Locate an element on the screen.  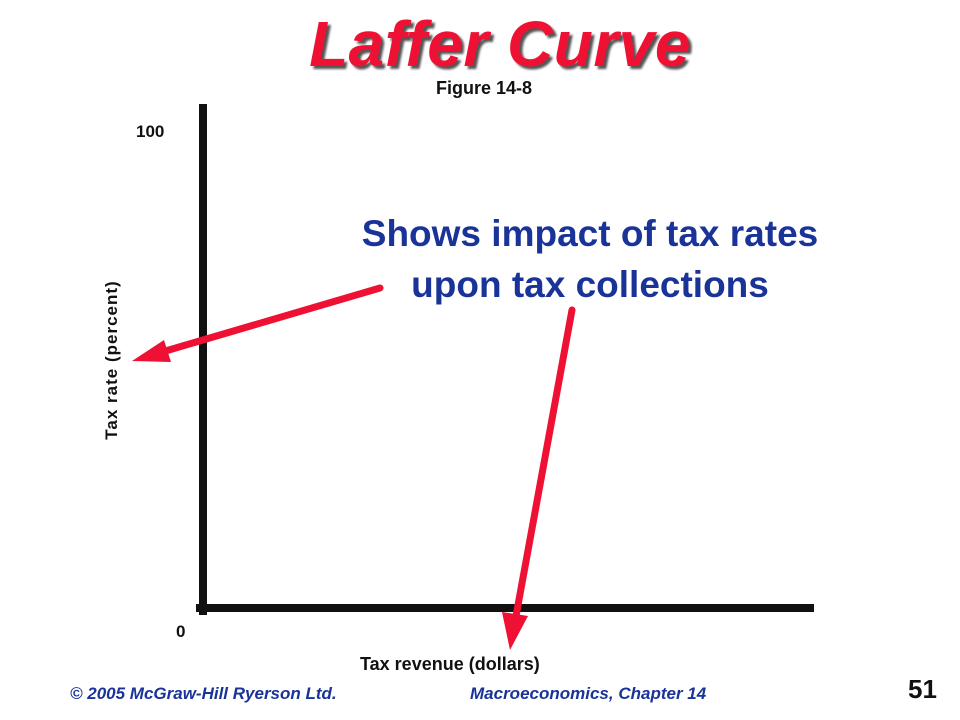
footer-copyright: © 2005 McGraw-Hill Ryerson Ltd. is located at coordinates (203, 693).